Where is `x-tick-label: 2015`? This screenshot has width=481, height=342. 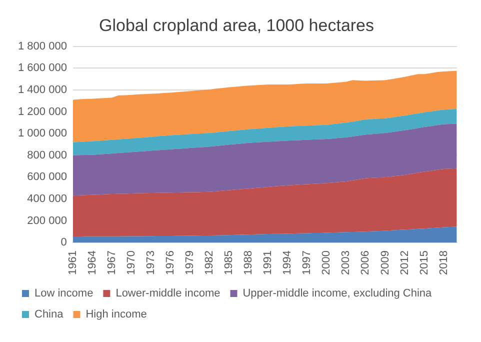 x-tick-label: 2015 is located at coordinates (424, 263).